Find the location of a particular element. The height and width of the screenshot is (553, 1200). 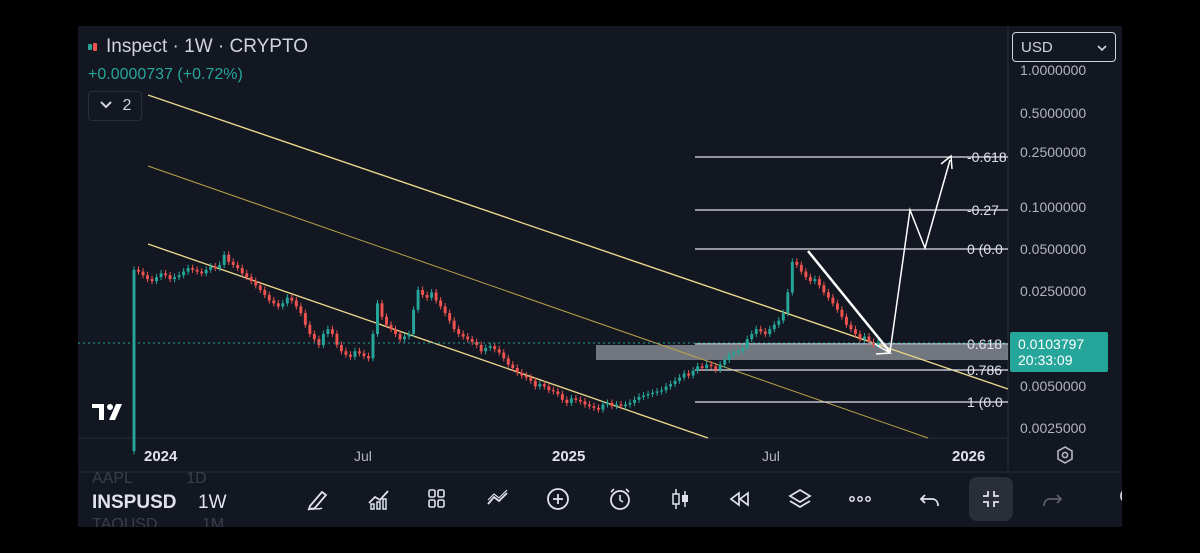

undo-button is located at coordinates (930, 499).